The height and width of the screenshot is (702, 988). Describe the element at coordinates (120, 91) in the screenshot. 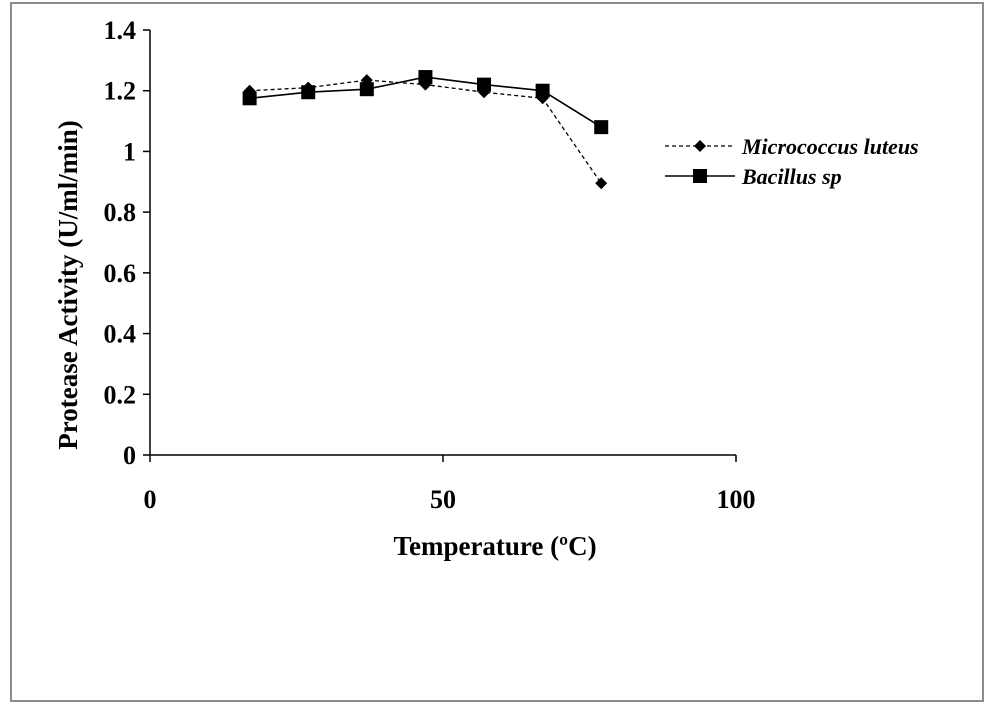

I see `y-tick-label: 1.2` at that location.